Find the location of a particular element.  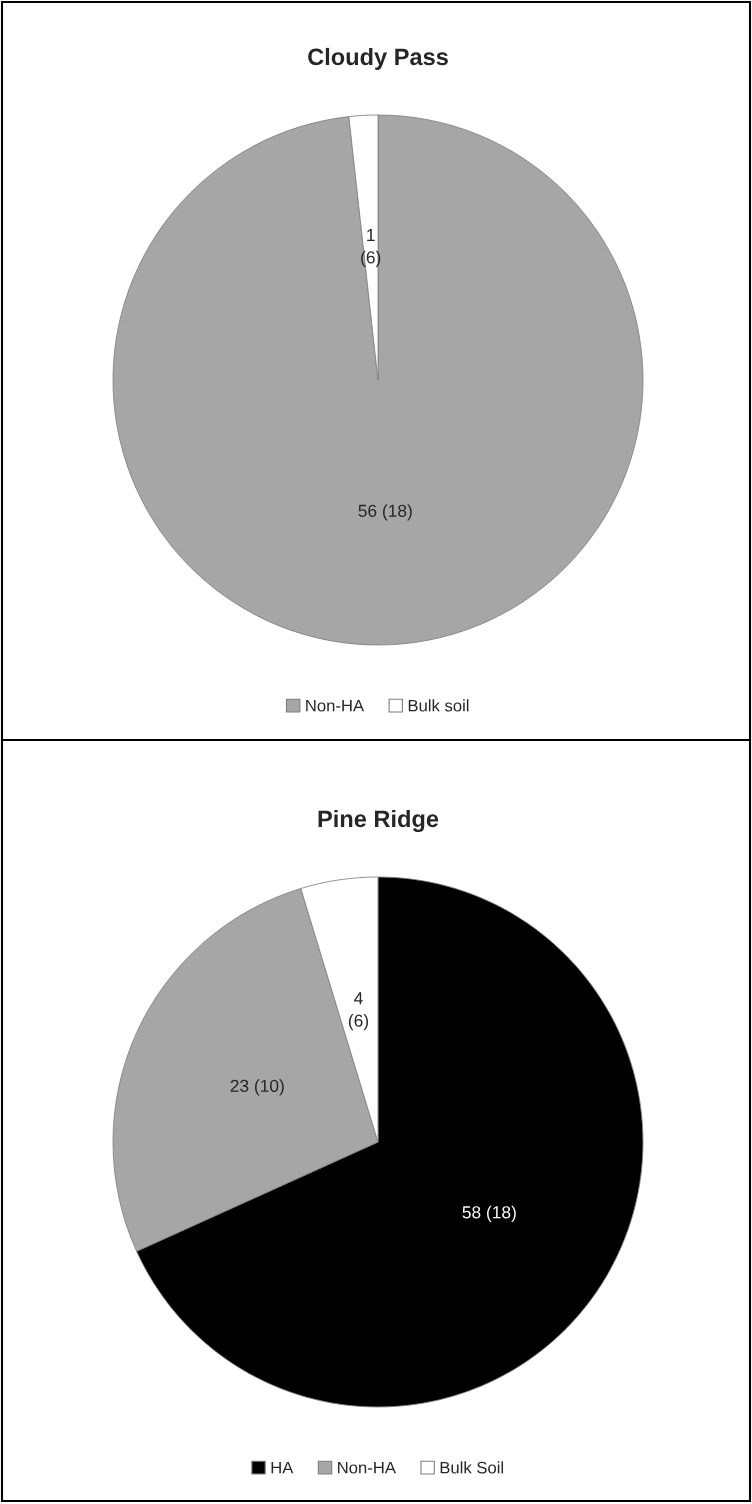

legend-label: Bulk soil is located at coordinates (438, 705).